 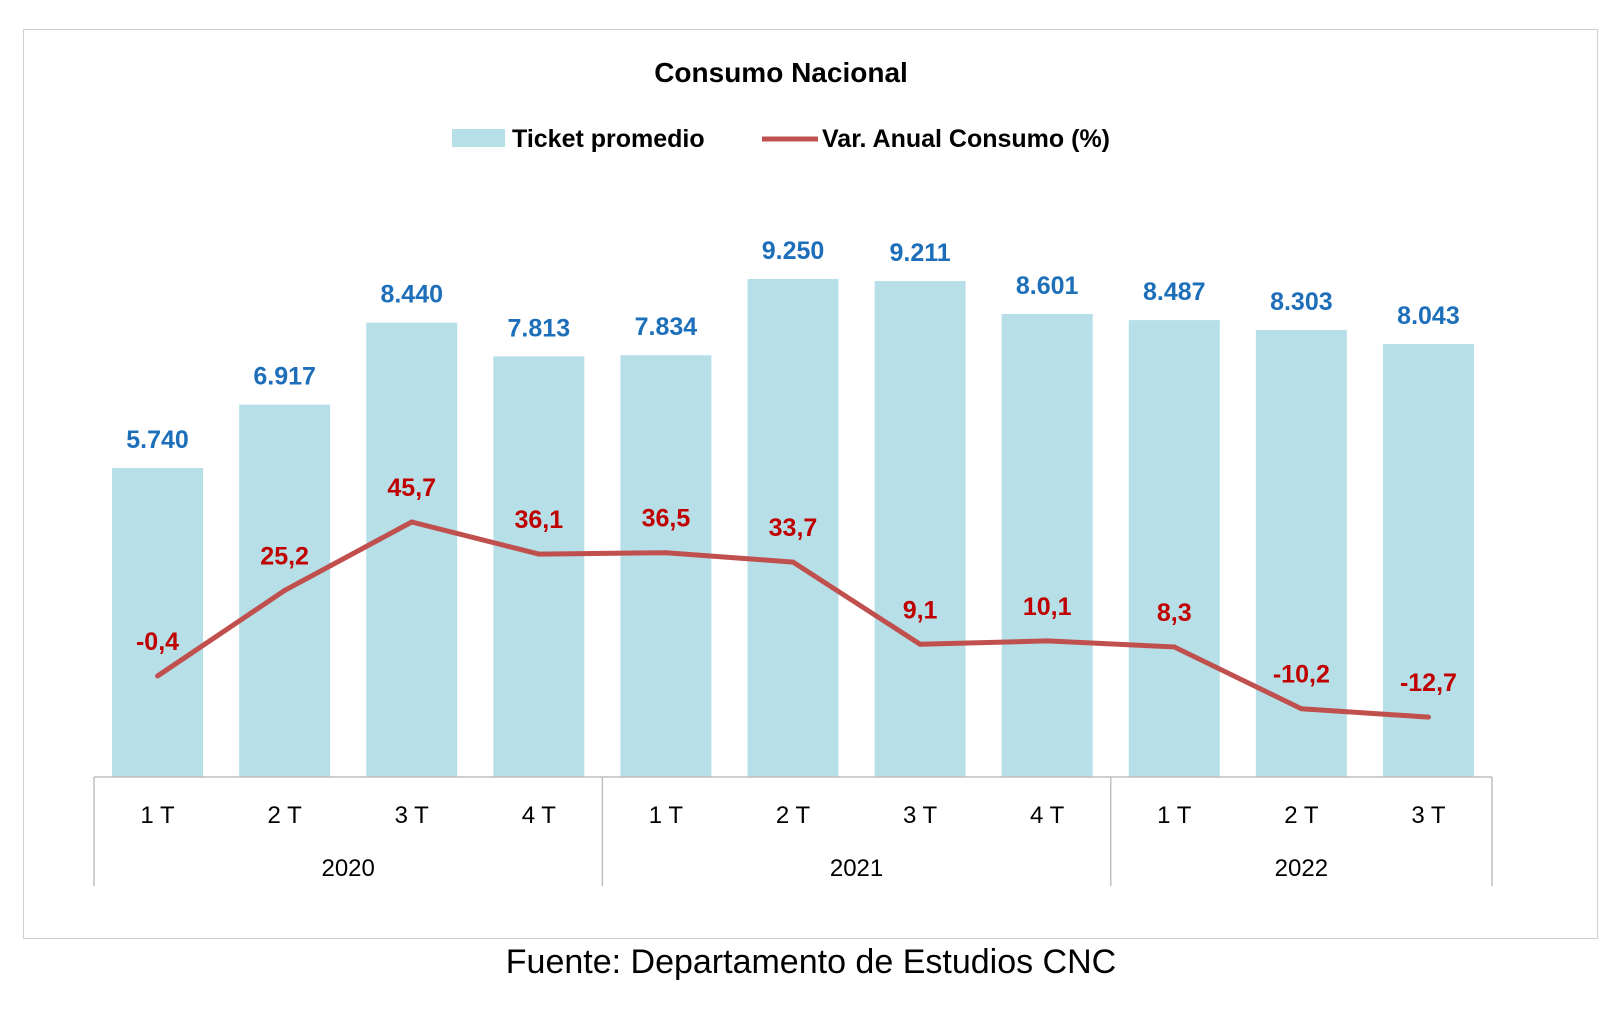 What do you see at coordinates (157, 642) in the screenshot?
I see `line-value-label-0: -0,4` at bounding box center [157, 642].